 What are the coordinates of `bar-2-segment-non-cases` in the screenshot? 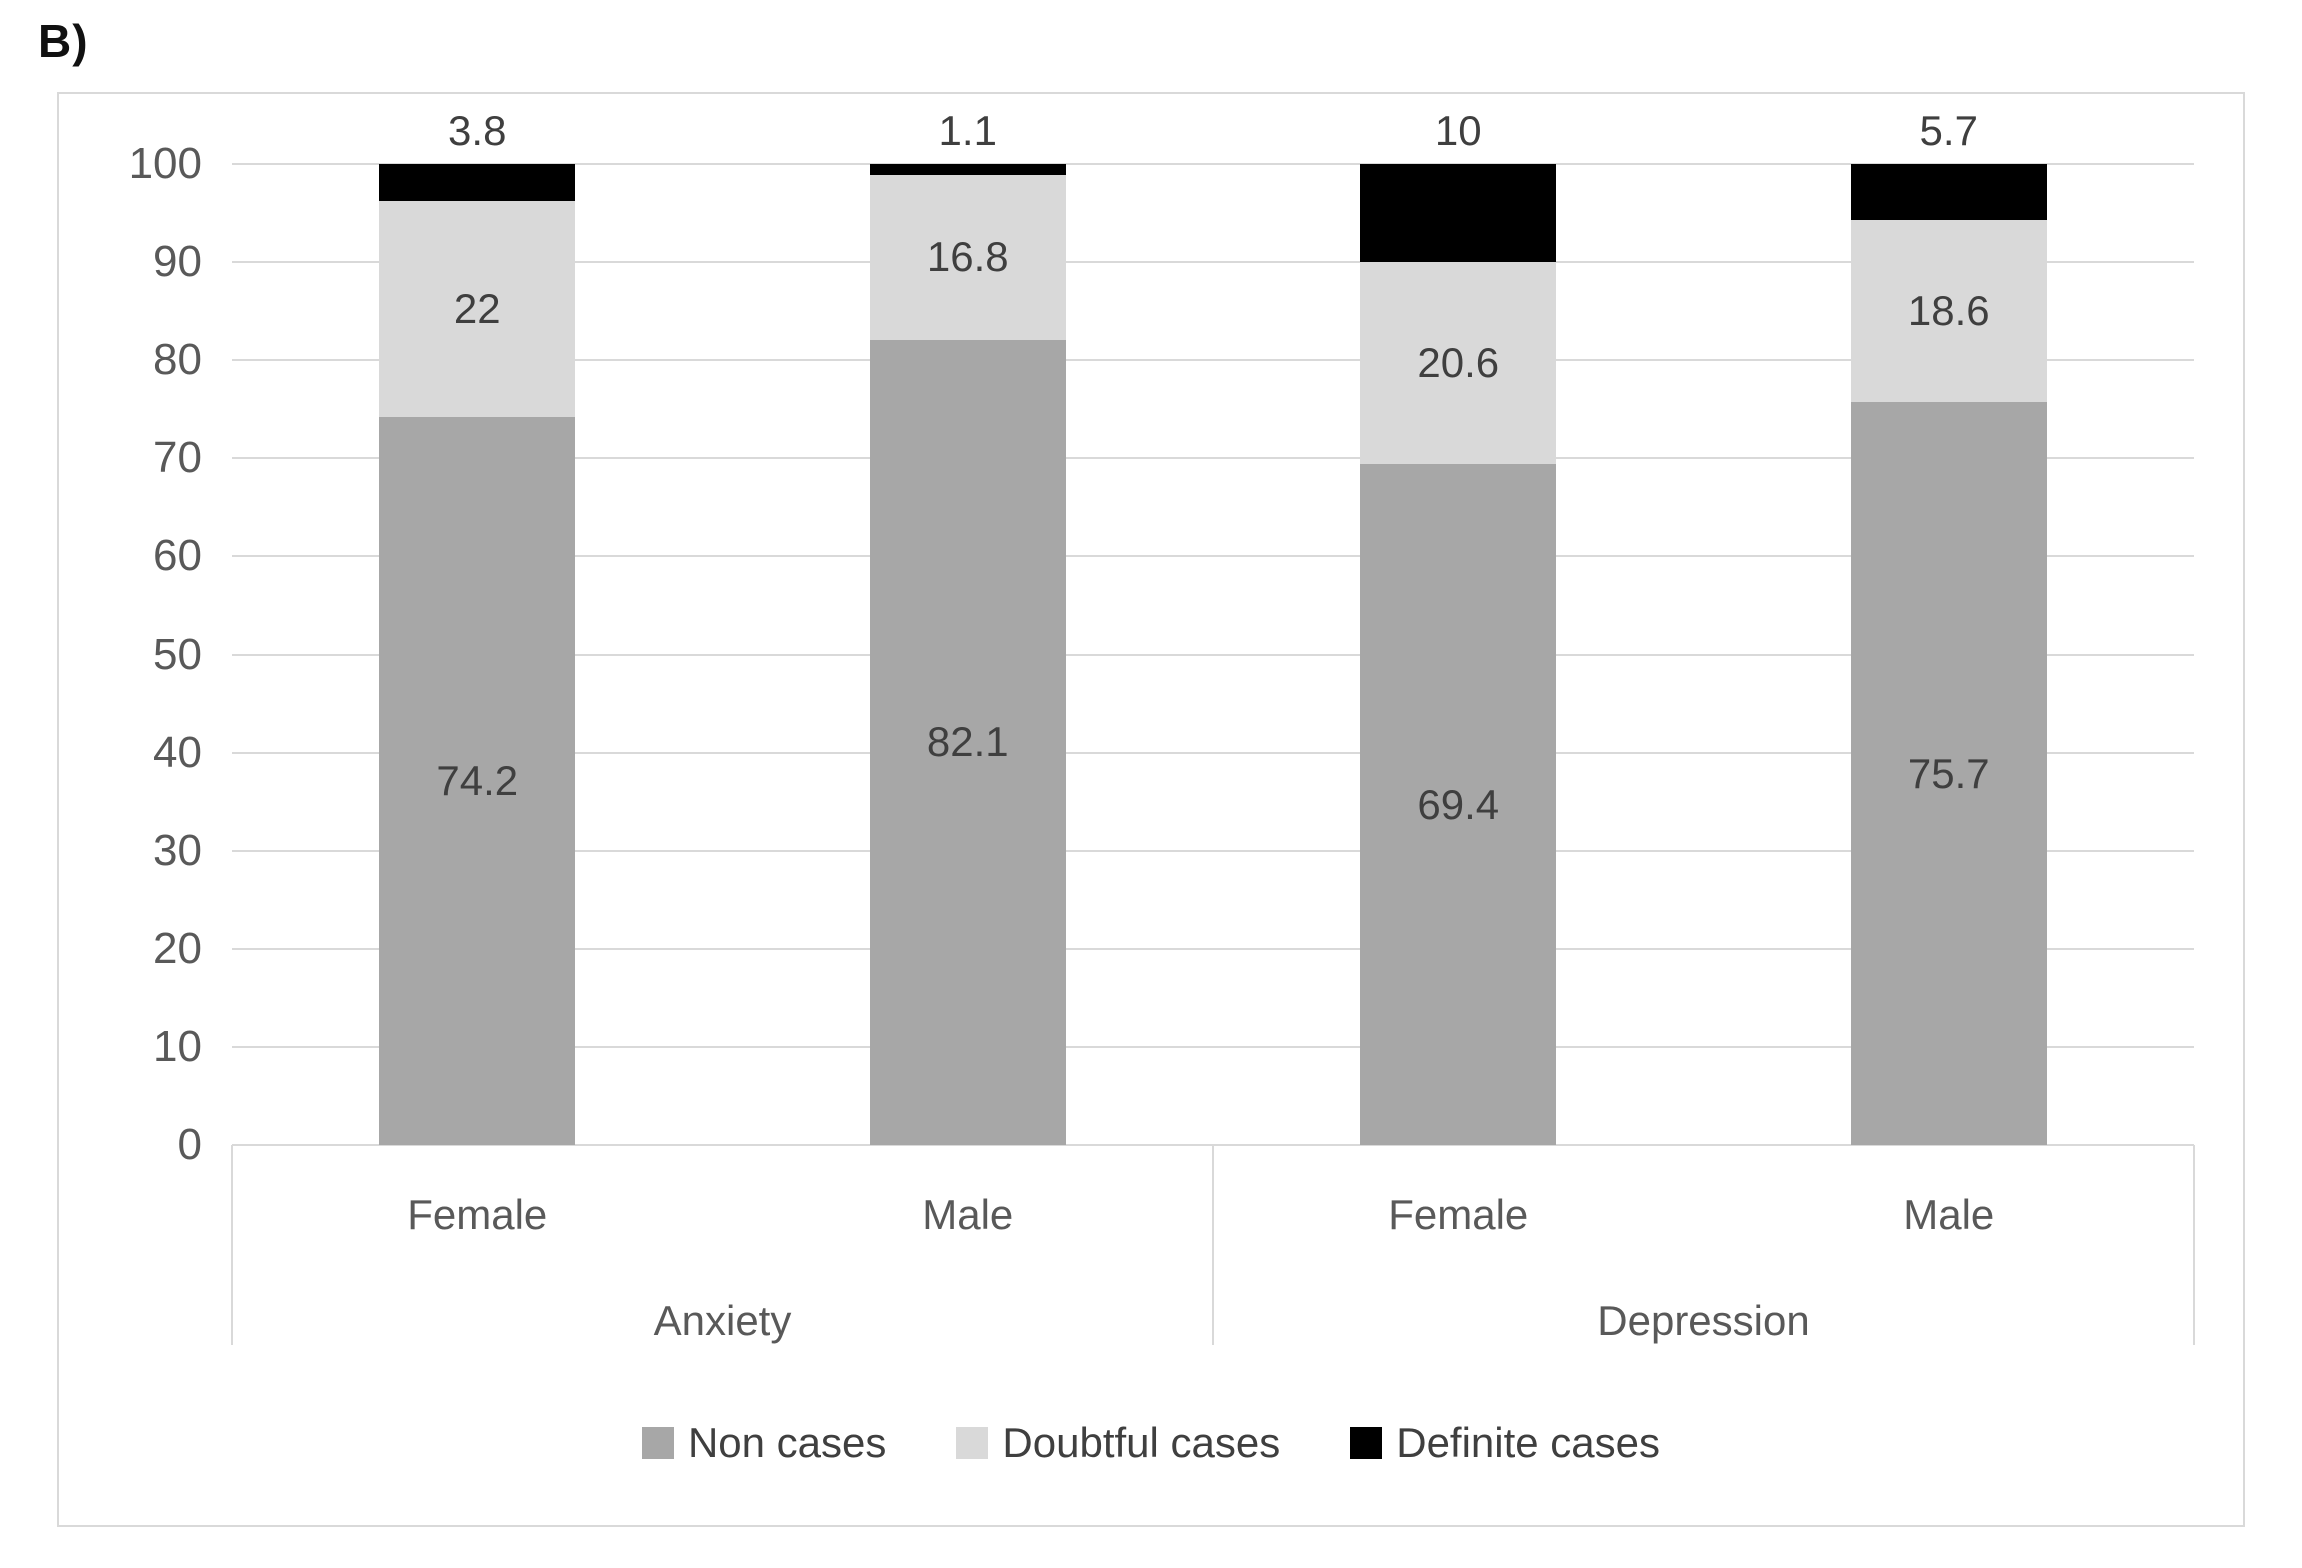 It's located at (1458, 804).